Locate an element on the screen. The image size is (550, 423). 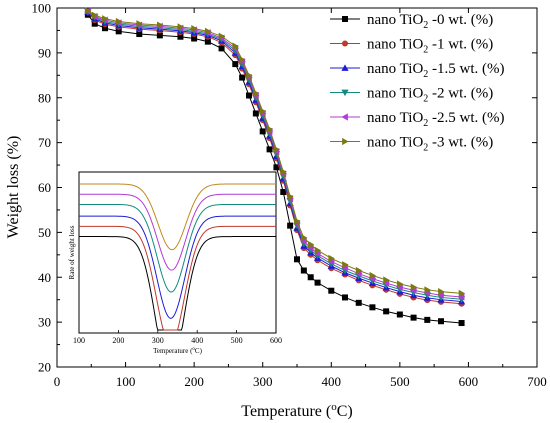
x-tick-label: 300 is located at coordinates (263, 381).